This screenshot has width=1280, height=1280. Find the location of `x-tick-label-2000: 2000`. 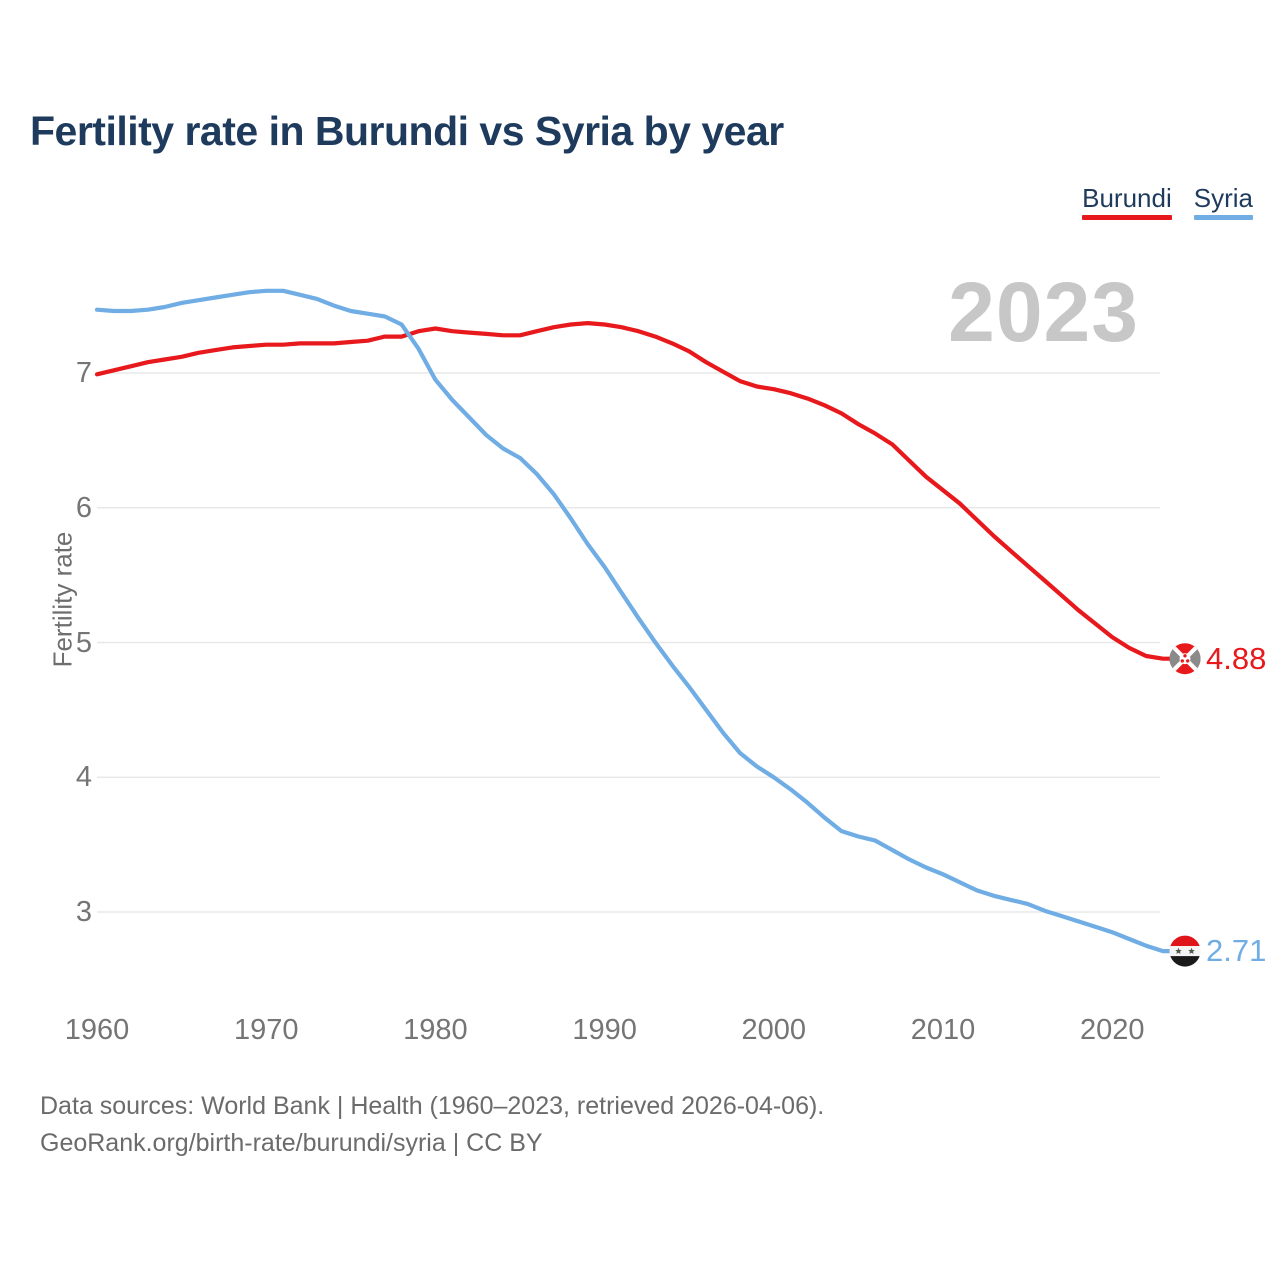

x-tick-label-2000: 2000 is located at coordinates (774, 1030).